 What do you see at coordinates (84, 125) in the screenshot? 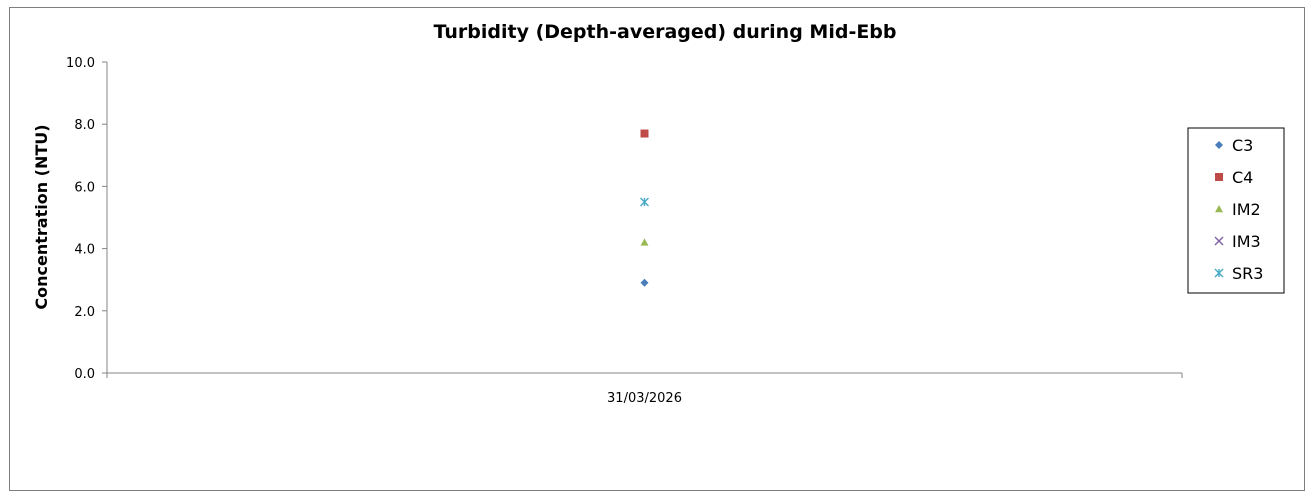
I see `y-tick-label: 8.0` at bounding box center [84, 125].